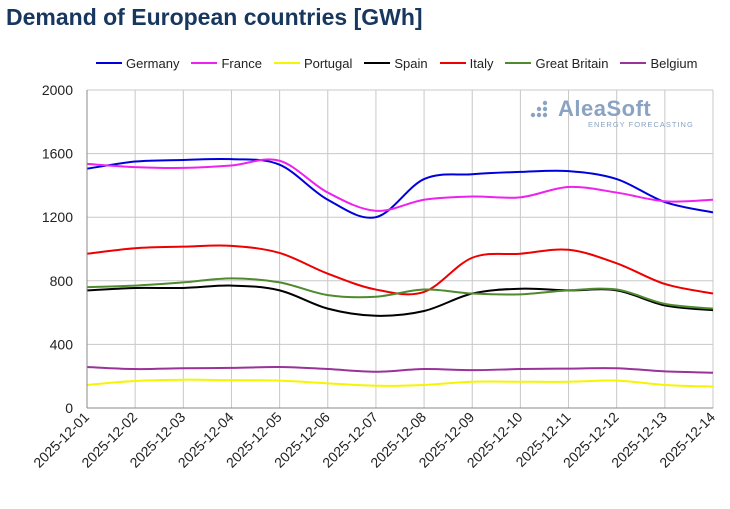 This screenshot has width=730, height=509. Describe the element at coordinates (57, 249) in the screenshot. I see `y-tick-labels: 0 400 800 1200 1600 2000` at that location.